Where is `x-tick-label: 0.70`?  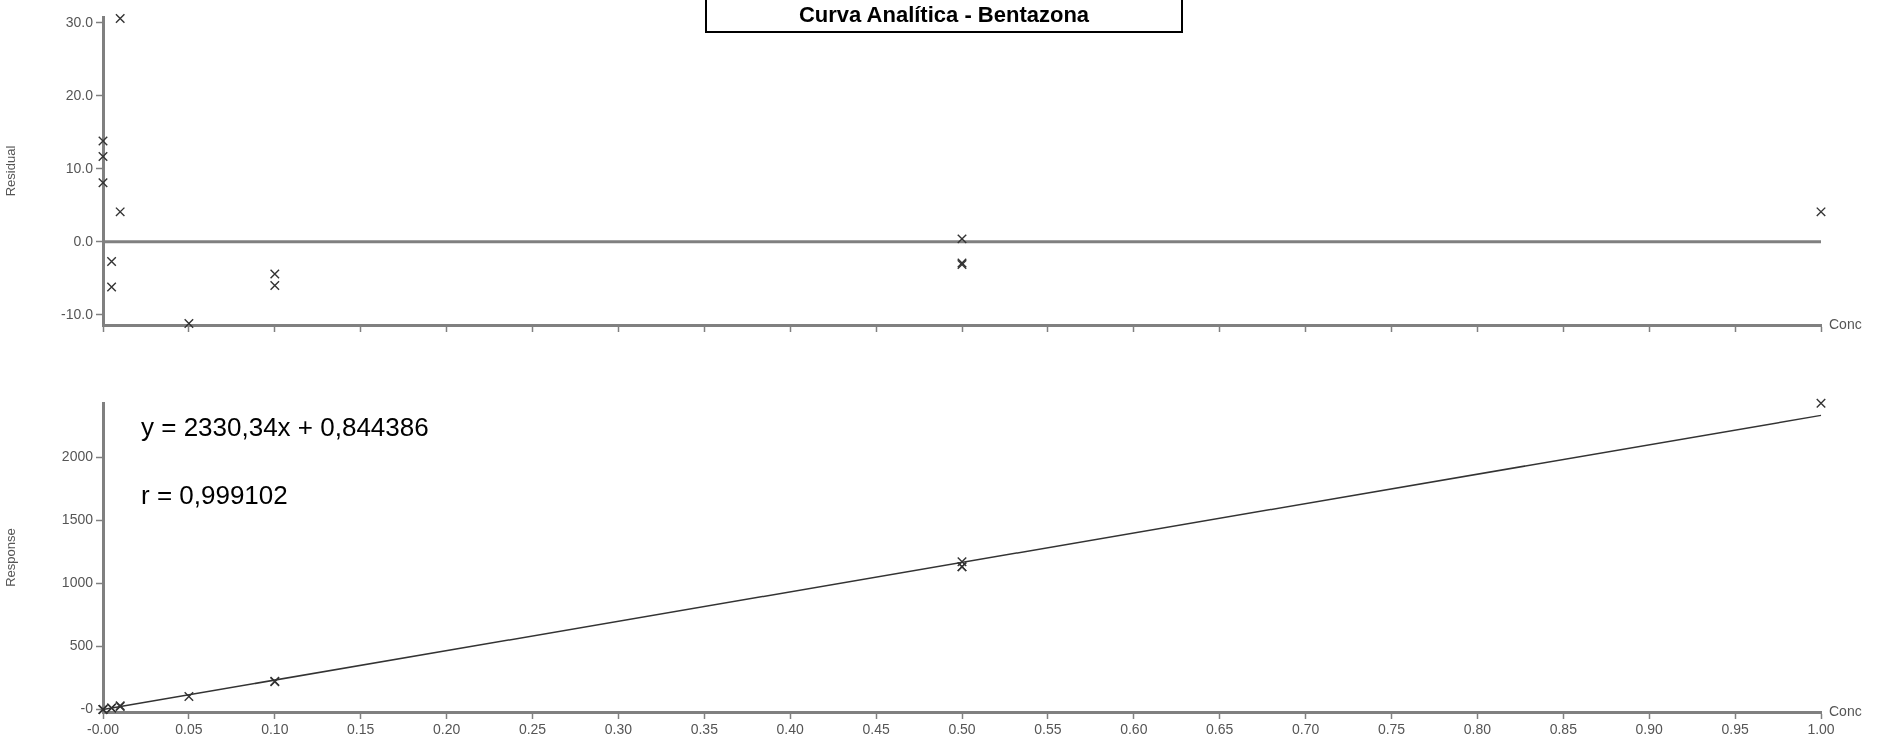 x-tick-label: 0.70 is located at coordinates (1305, 729).